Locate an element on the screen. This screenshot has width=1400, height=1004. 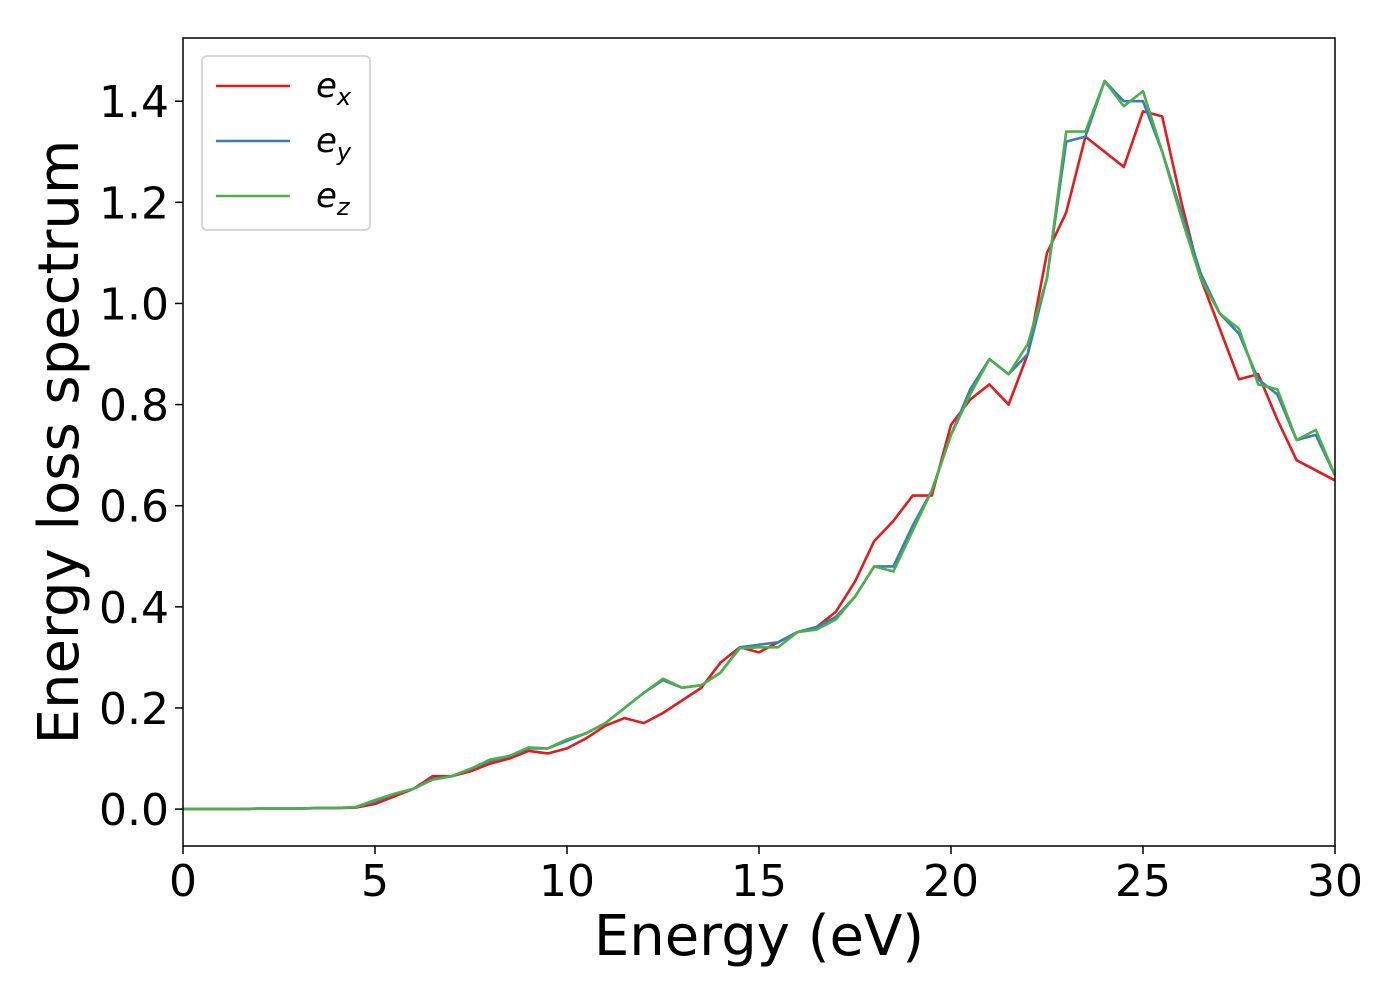
legend-label: ez is located at coordinates (333, 198).